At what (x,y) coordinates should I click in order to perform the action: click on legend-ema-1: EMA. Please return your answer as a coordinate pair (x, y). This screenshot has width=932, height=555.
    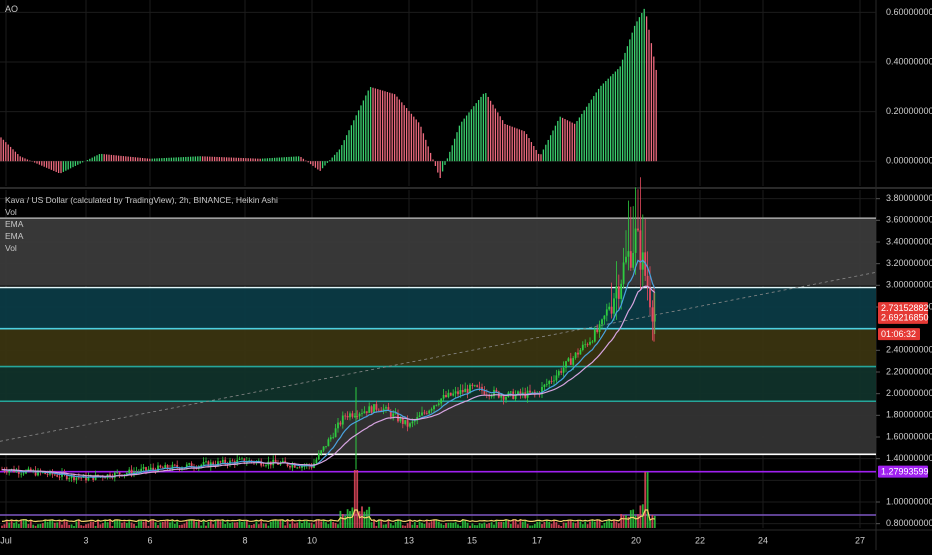
    Looking at the image, I should click on (14, 224).